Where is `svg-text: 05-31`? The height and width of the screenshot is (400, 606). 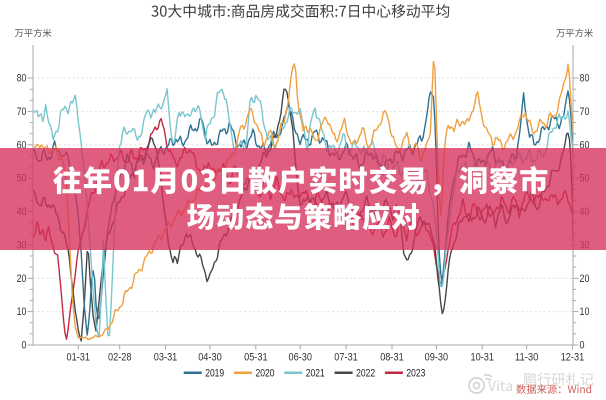
svg-text: 05-31 is located at coordinates (256, 358).